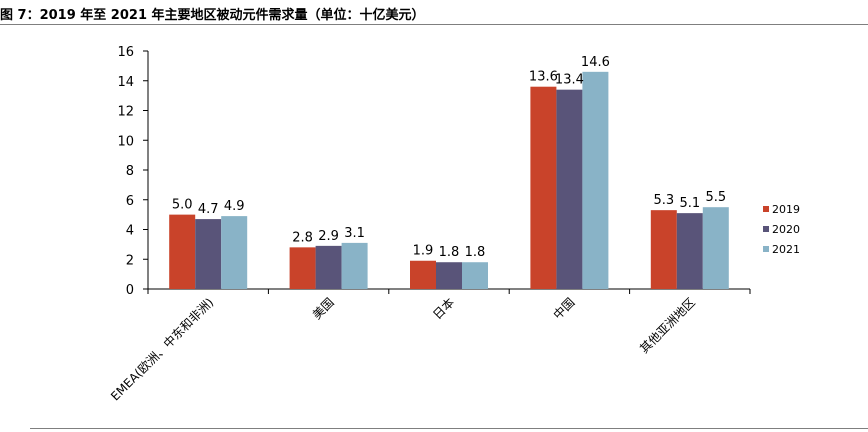  Describe the element at coordinates (663, 200) in the screenshot. I see `data-label: 5.3` at that location.